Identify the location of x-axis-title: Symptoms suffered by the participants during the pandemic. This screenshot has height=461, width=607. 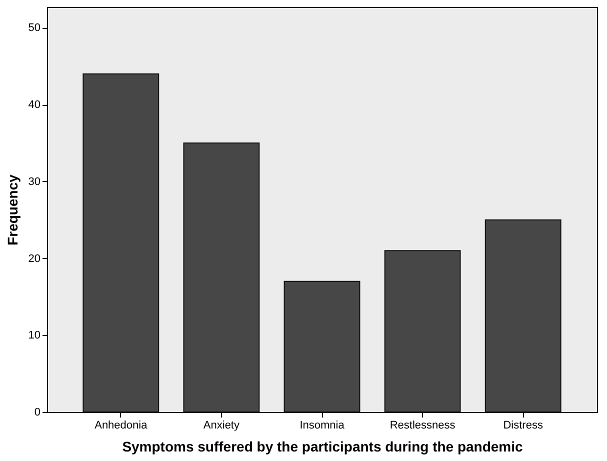
(323, 446).